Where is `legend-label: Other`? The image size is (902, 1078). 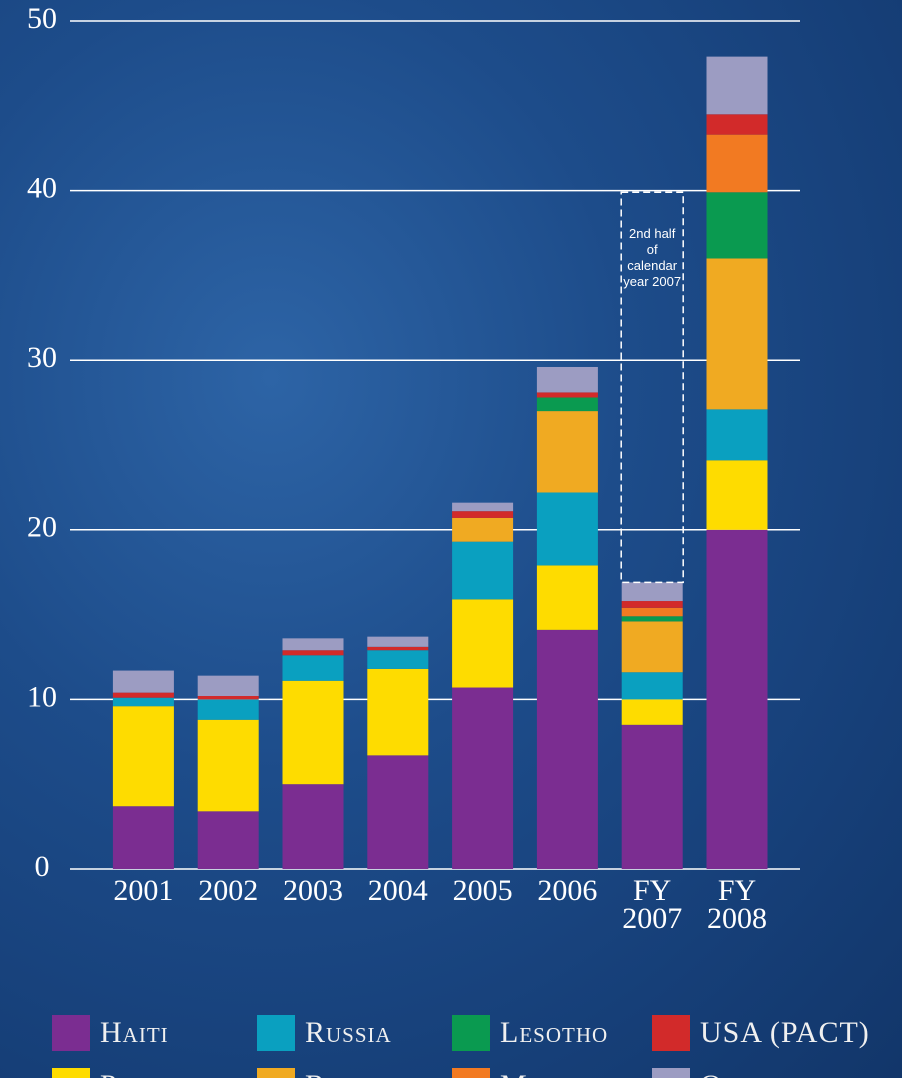
legend-label: Other is located at coordinates (741, 1073).